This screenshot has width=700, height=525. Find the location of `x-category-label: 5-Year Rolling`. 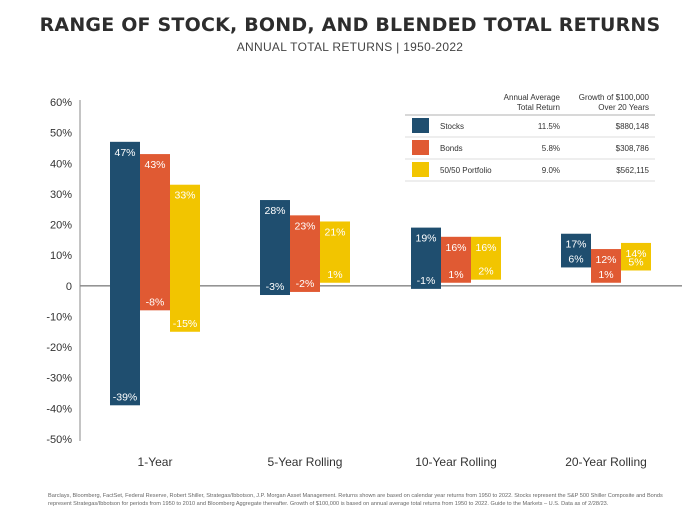

x-category-label: 5-Year Rolling is located at coordinates (305, 462).